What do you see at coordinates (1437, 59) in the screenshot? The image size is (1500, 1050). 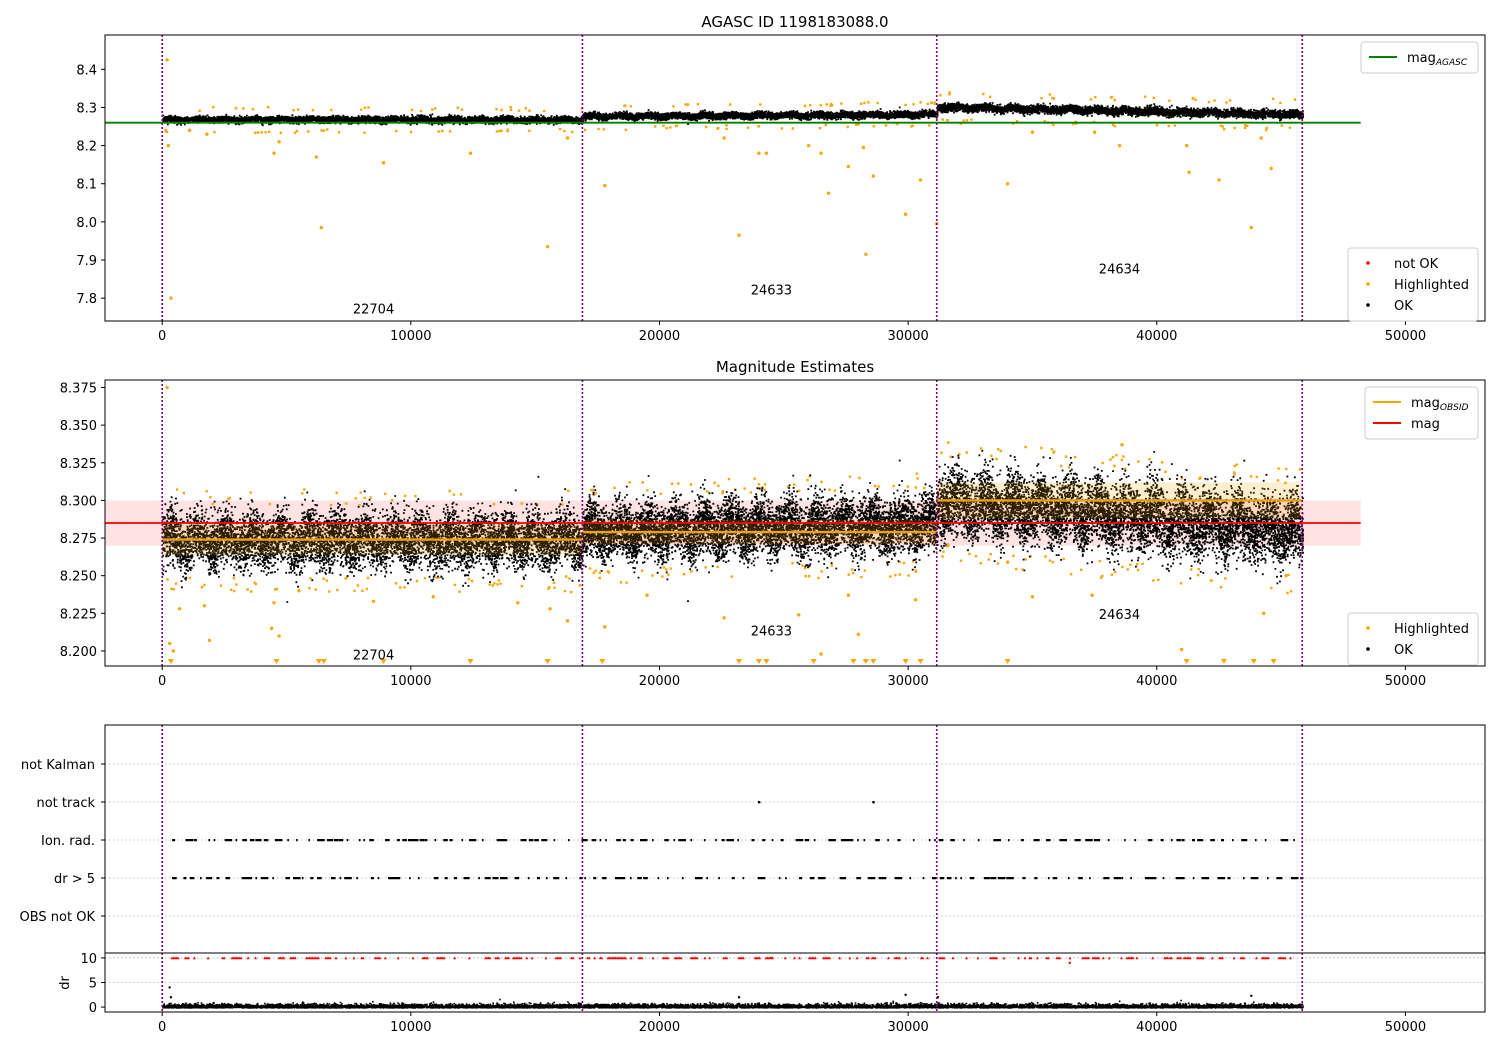 I see `legend-label: magAGASC` at bounding box center [1437, 59].